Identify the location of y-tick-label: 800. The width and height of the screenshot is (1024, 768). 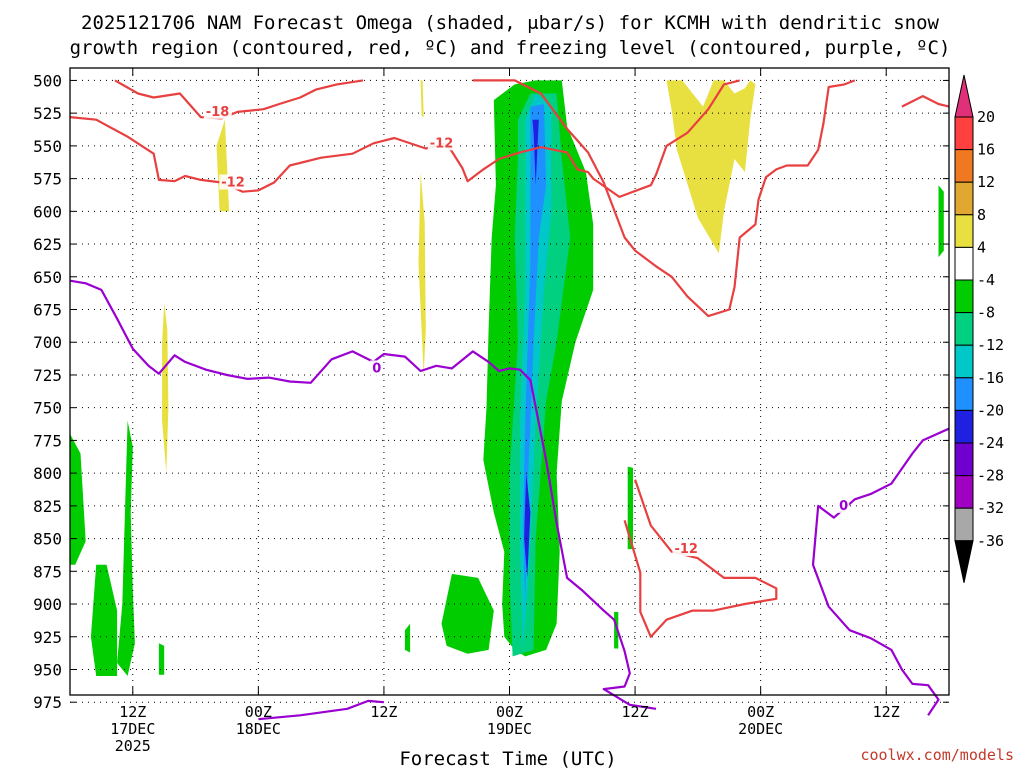
(47, 473).